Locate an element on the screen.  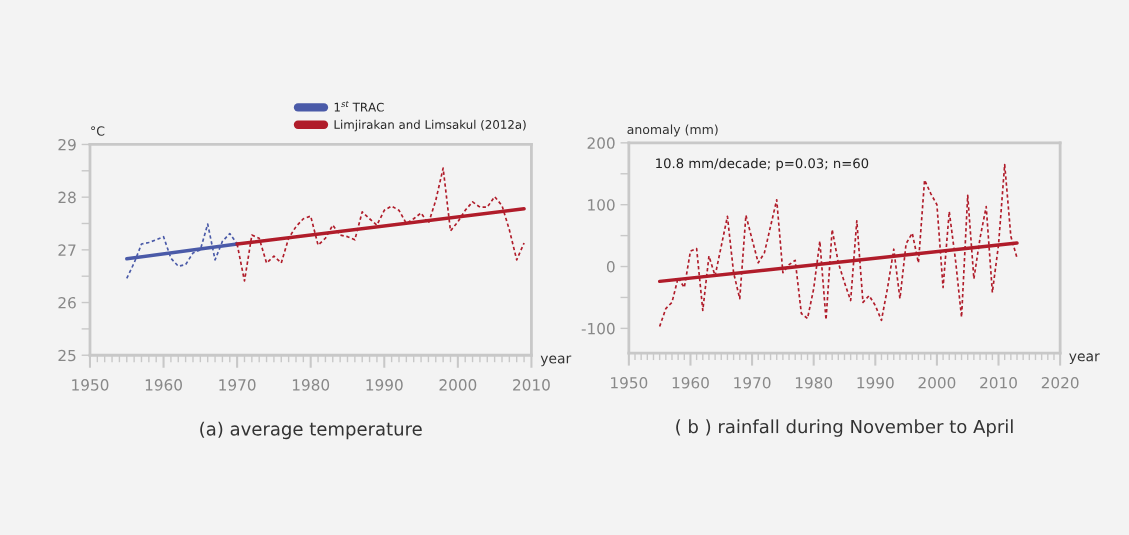
y-tick-label: 100 is located at coordinates (601, 205).